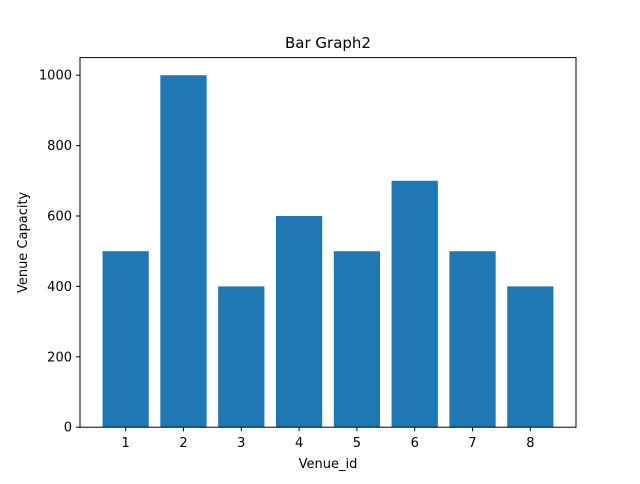  I want to click on x-tick-label-1: 1, so click(126, 443).